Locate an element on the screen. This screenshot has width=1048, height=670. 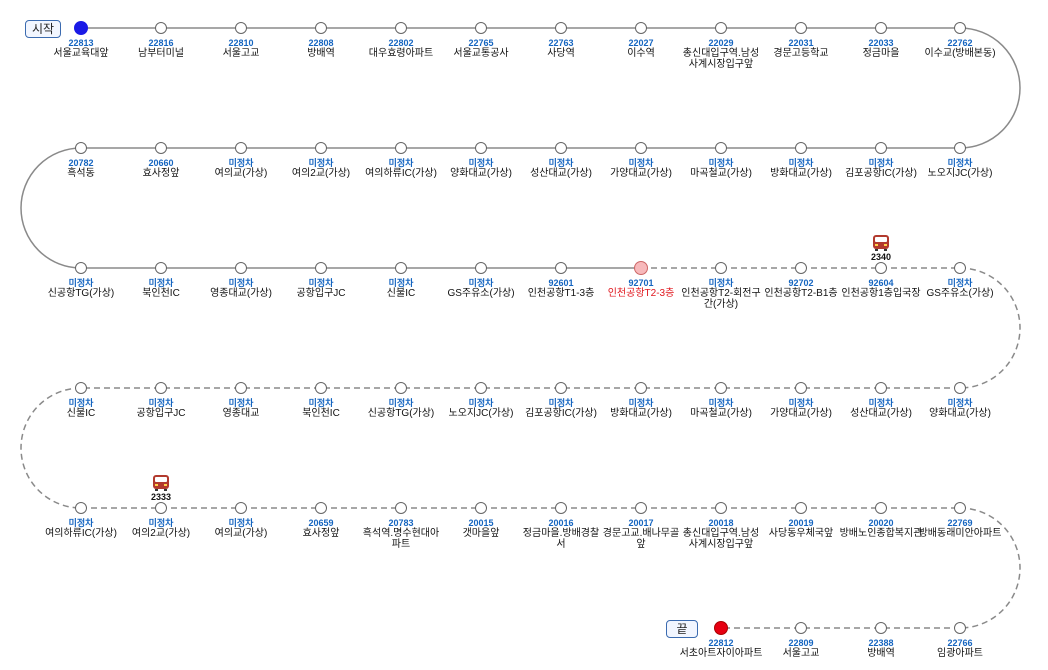
stop-name: 영종대교 is located at coordinates (241, 413).